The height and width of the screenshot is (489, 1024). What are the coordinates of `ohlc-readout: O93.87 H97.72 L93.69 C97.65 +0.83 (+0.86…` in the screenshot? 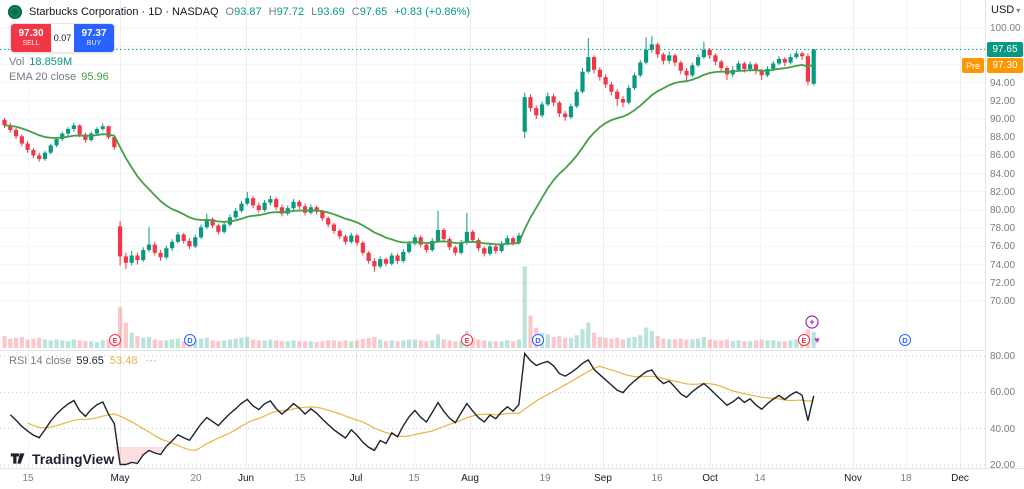 It's located at (348, 12).